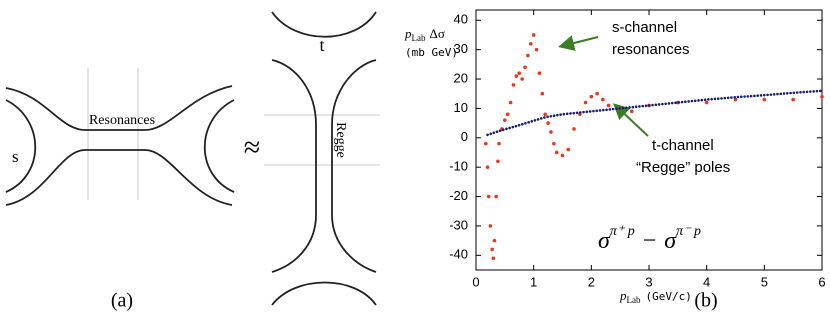 This screenshot has height=321, width=830. What do you see at coordinates (475, 281) in the screenshot?
I see `x-tick-label: 0` at bounding box center [475, 281].